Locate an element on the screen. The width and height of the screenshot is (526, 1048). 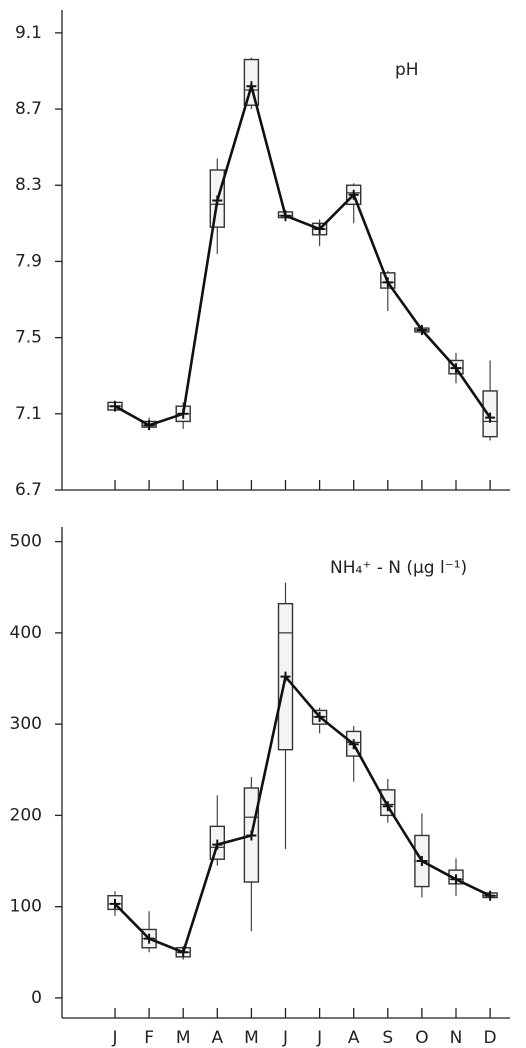
y-tick-label: 7.5 is located at coordinates (28, 338).